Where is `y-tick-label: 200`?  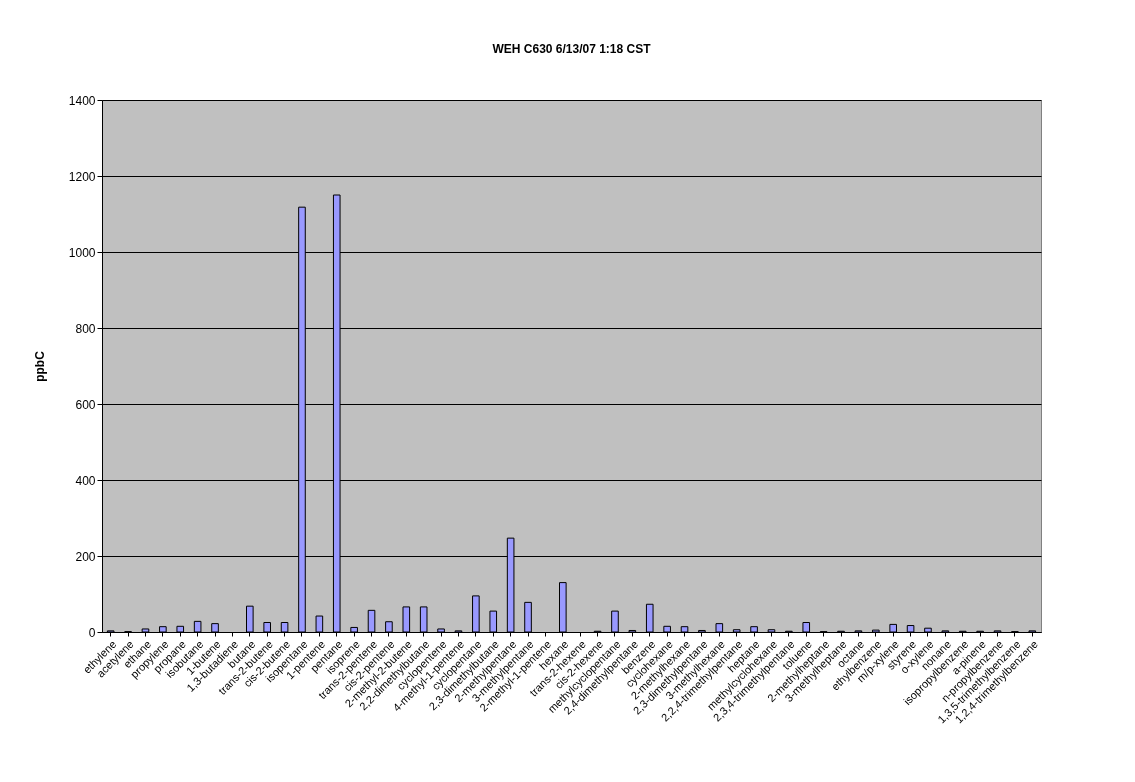
y-tick-label: 200 is located at coordinates (85, 556).